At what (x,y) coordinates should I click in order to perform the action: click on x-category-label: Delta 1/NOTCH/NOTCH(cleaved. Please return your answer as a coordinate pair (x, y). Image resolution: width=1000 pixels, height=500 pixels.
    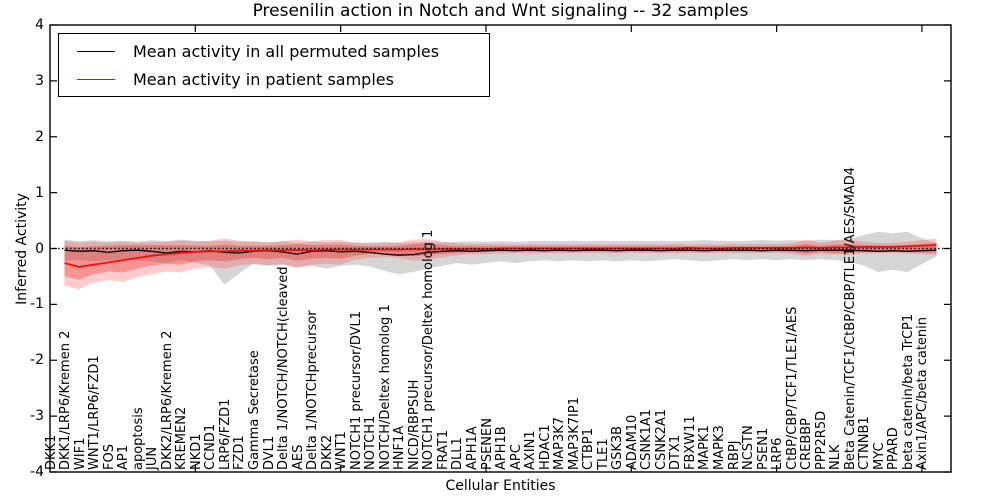
    Looking at the image, I should click on (284, 368).